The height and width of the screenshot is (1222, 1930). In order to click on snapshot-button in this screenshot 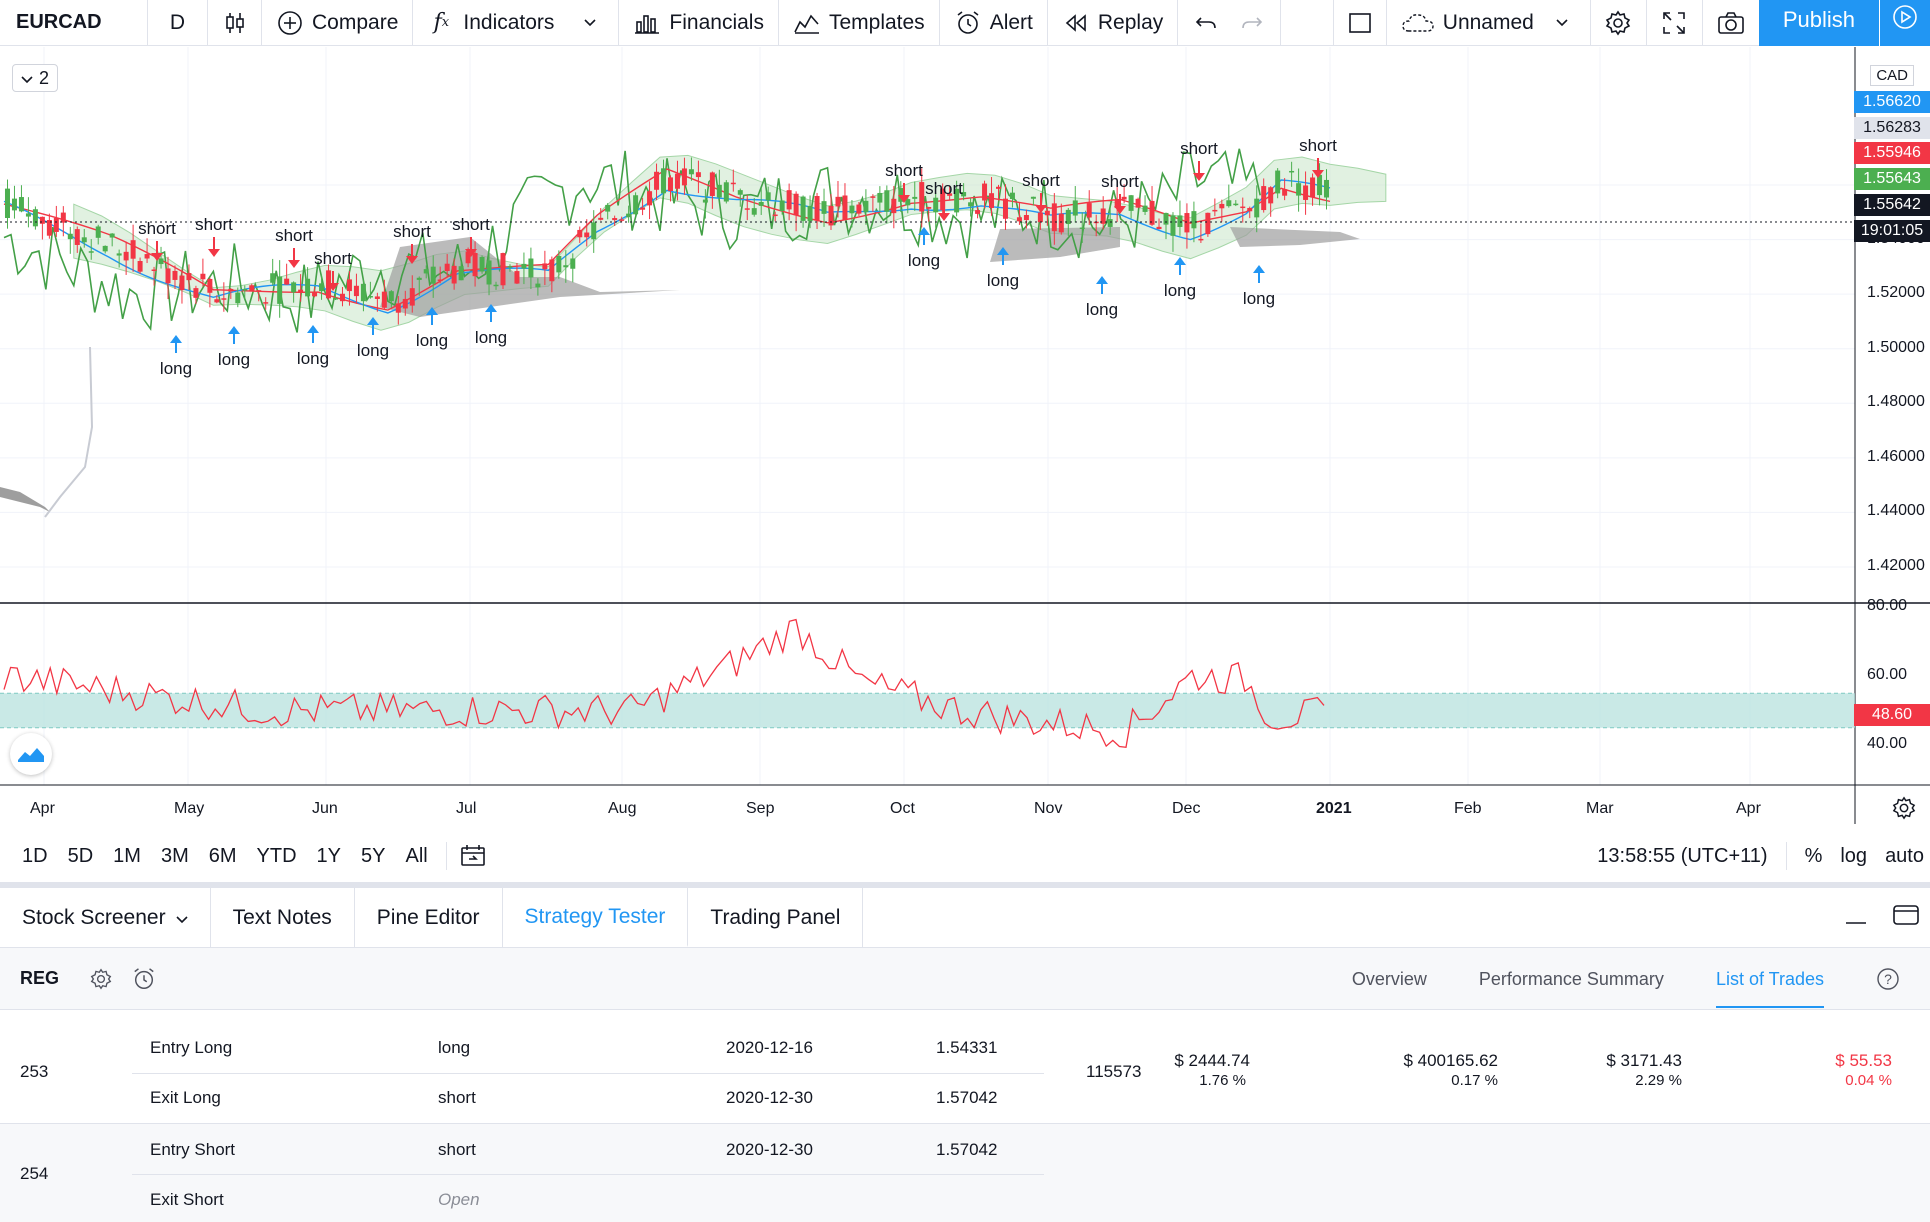, I will do `click(1731, 23)`.